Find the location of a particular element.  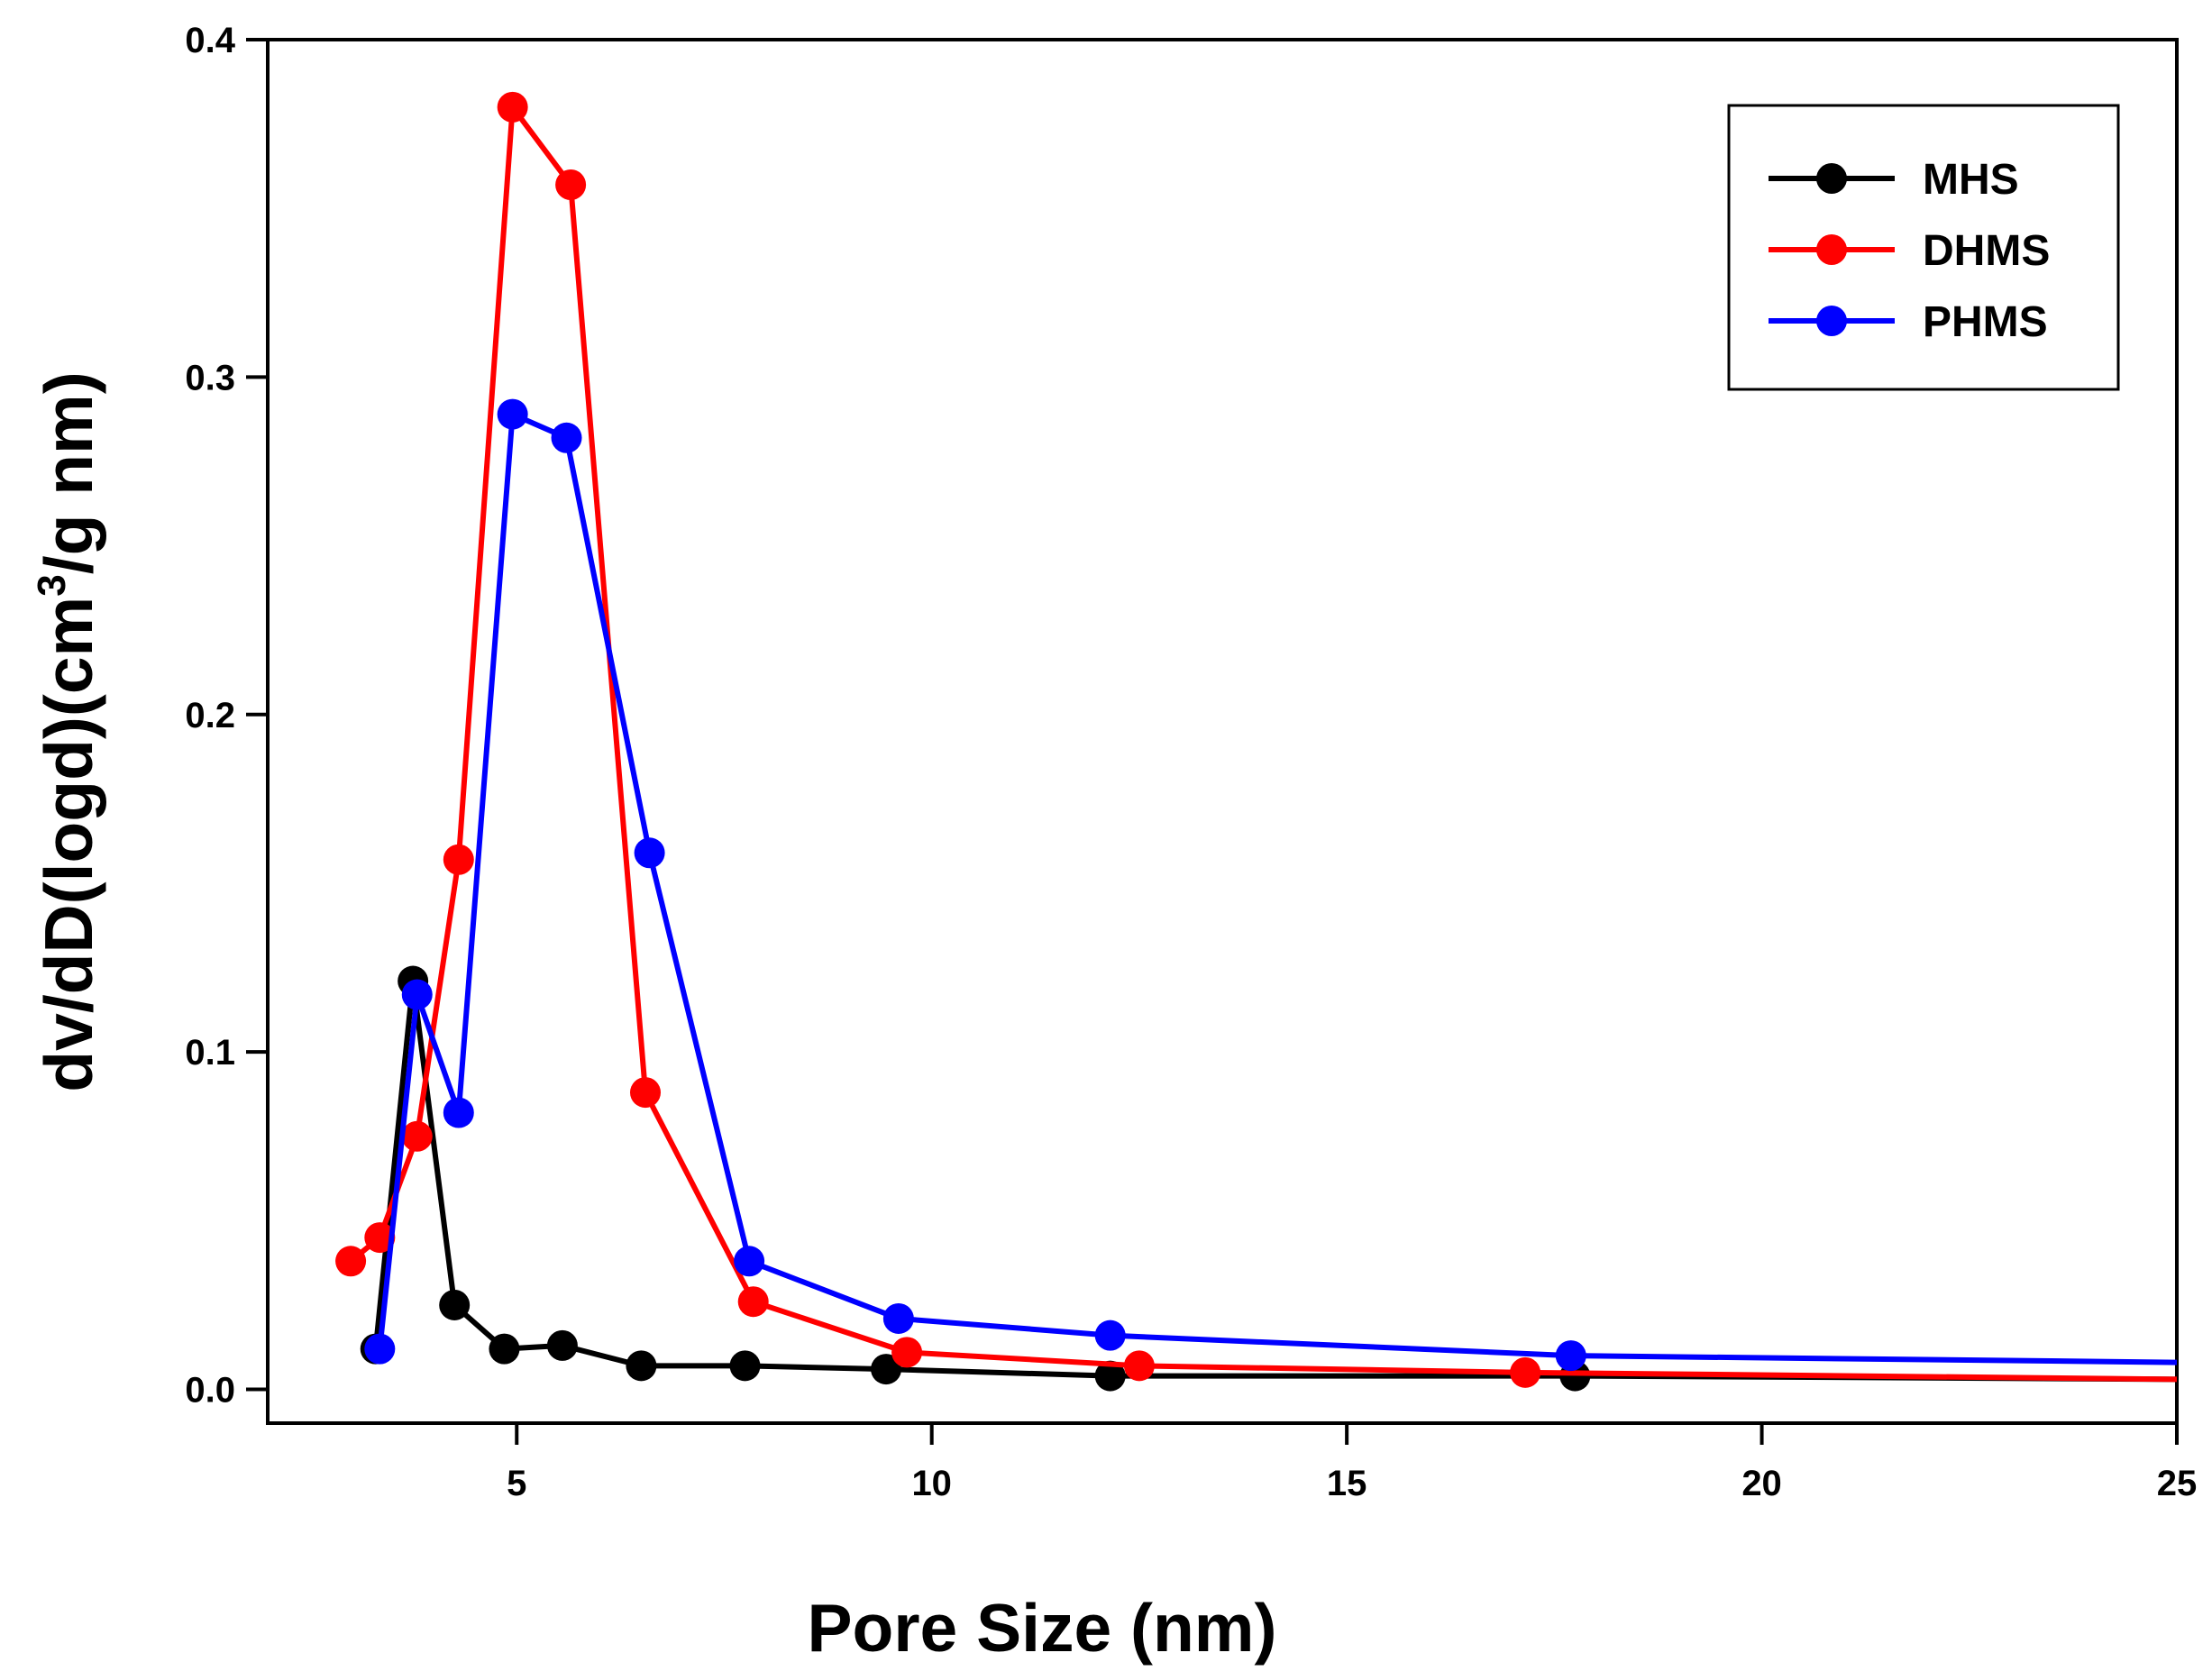

y-axis-title: dv/dD(logd)(cm3/g nm) is located at coordinates (68, 731).